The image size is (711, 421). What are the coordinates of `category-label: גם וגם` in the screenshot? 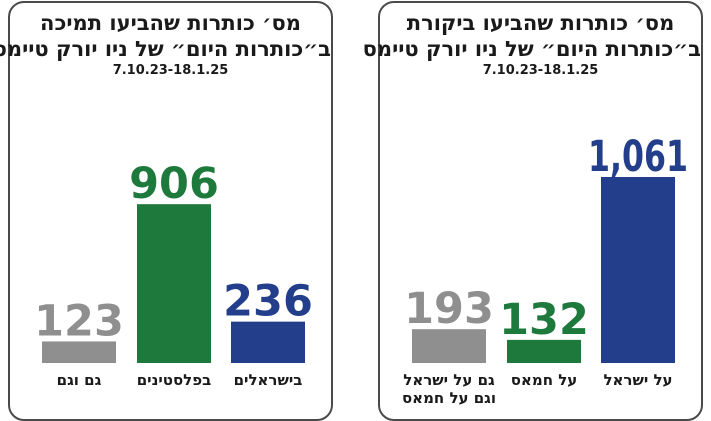 It's located at (79, 380).